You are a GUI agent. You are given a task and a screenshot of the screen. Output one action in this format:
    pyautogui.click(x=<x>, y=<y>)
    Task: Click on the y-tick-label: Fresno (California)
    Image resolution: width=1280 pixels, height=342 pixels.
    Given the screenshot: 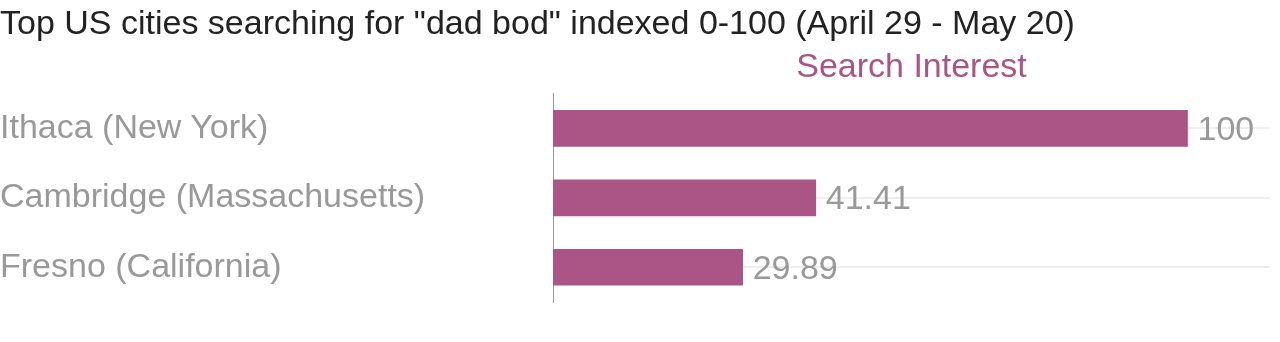 What is the action you would take?
    pyautogui.click(x=141, y=264)
    